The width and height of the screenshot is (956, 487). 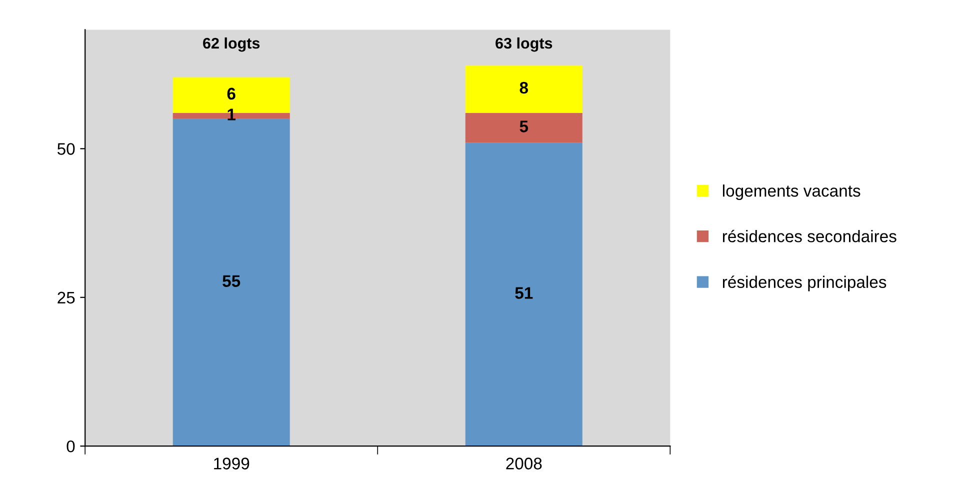 I want to click on legend-label: résidences principales, so click(x=804, y=284).